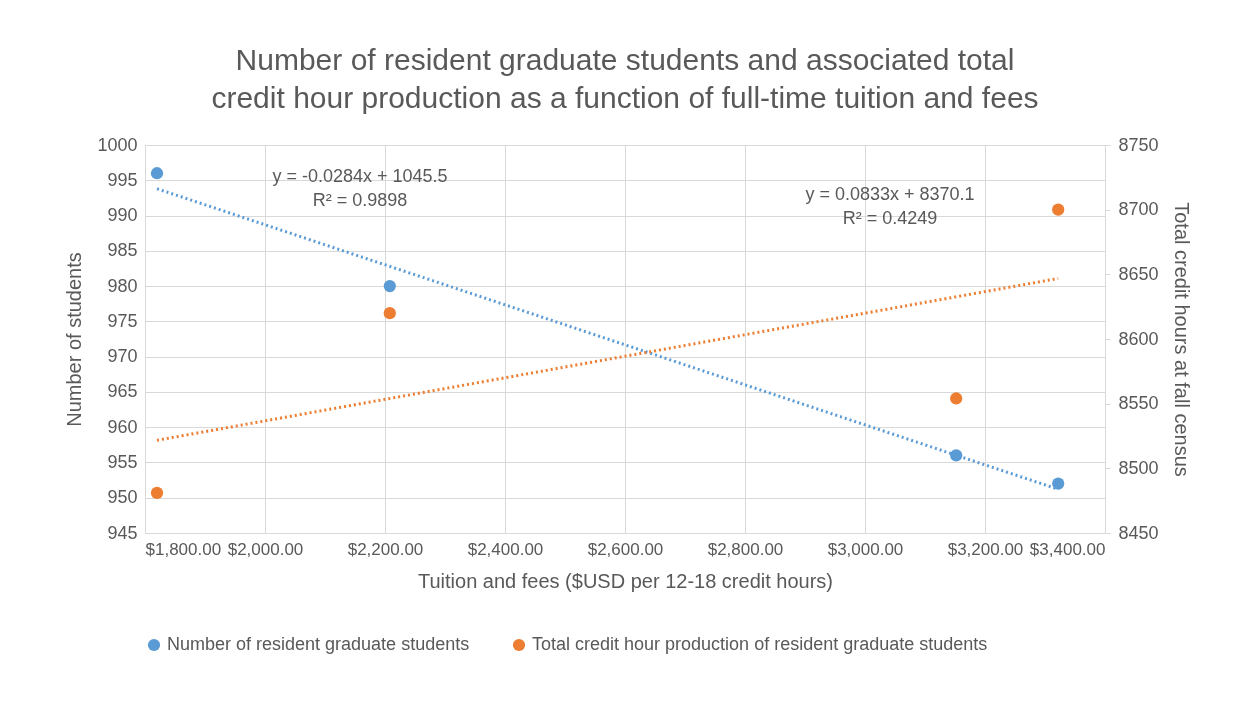 The width and height of the screenshot is (1249, 713). Describe the element at coordinates (265, 549) in the screenshot. I see `x-tick-label: $2,000.00` at that location.